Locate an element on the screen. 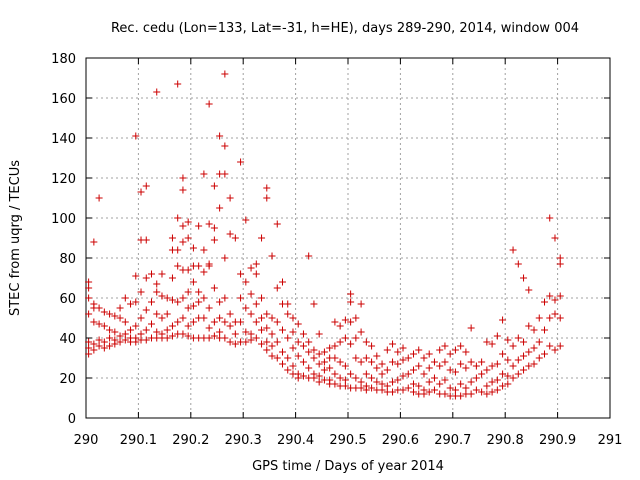 The image size is (640, 480). x-tick-label: 290.1 is located at coordinates (138, 440).